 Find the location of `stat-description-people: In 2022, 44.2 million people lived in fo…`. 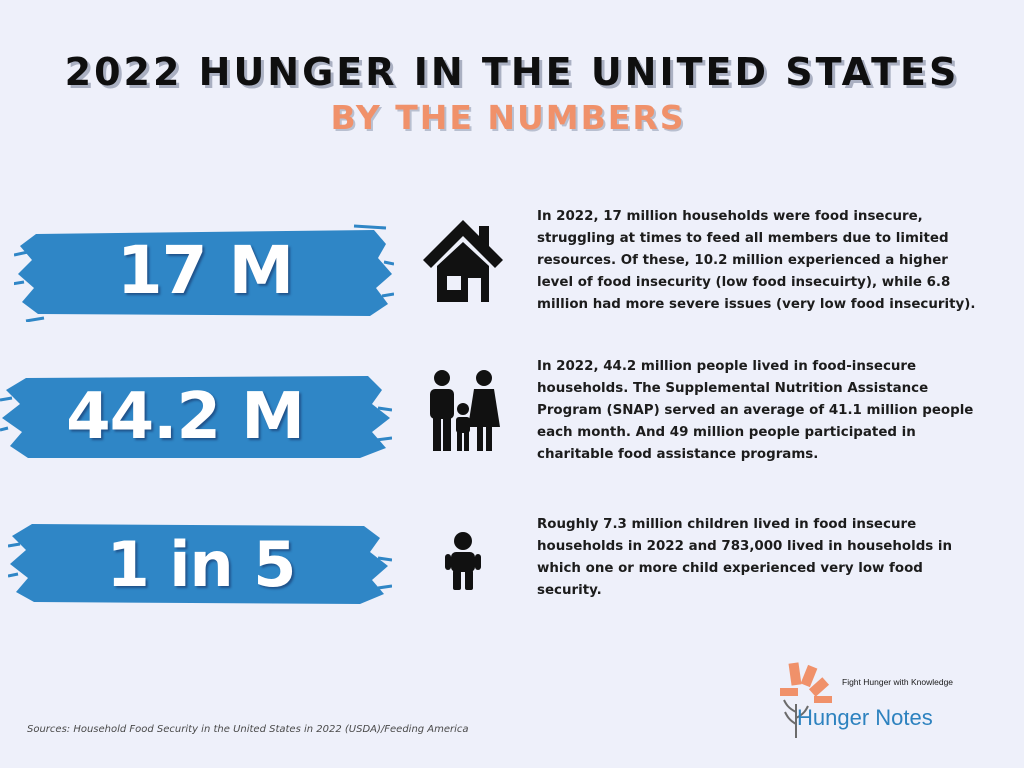

stat-description-people: In 2022, 44.2 million people lived in fo… is located at coordinates (755, 410).